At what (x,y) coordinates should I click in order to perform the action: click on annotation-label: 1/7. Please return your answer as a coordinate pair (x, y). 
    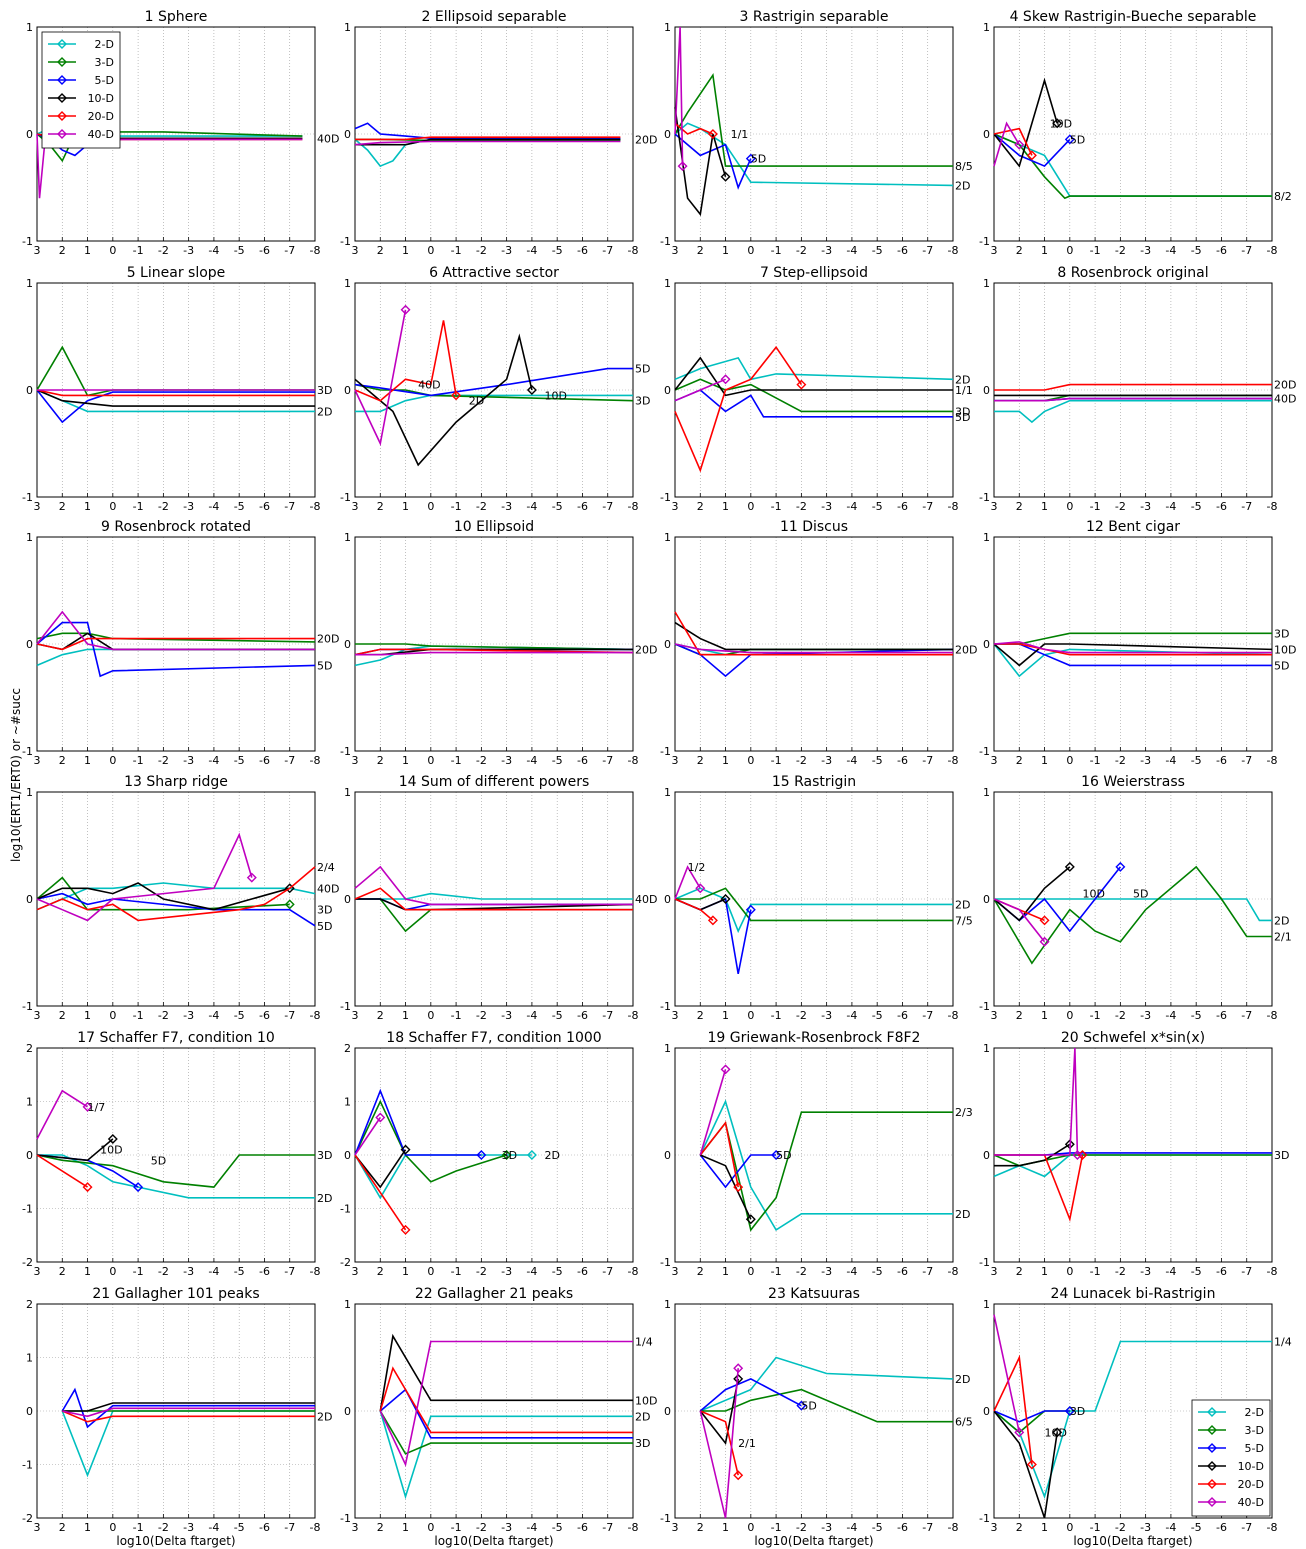
    Looking at the image, I should click on (97, 1107).